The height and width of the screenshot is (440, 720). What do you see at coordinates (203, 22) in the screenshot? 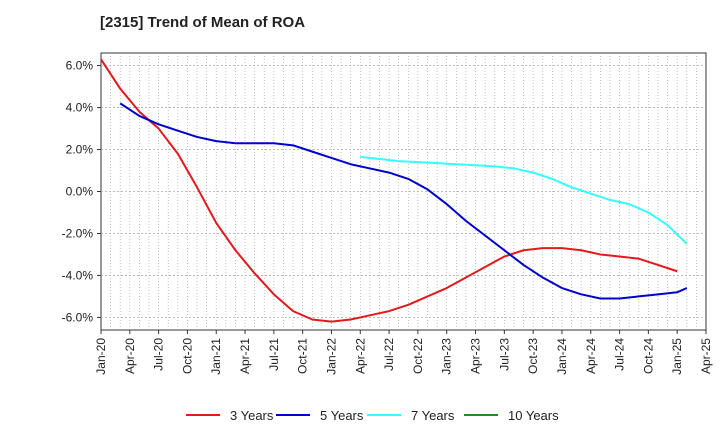
I see `chart-title: [2315] Trend of Mean of ROA` at bounding box center [203, 22].